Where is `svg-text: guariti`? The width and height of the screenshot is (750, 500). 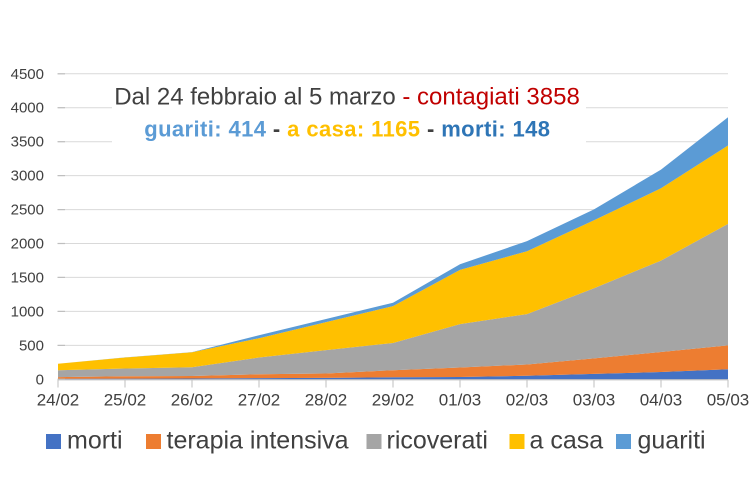
svg-text: guariti is located at coordinates (672, 441).